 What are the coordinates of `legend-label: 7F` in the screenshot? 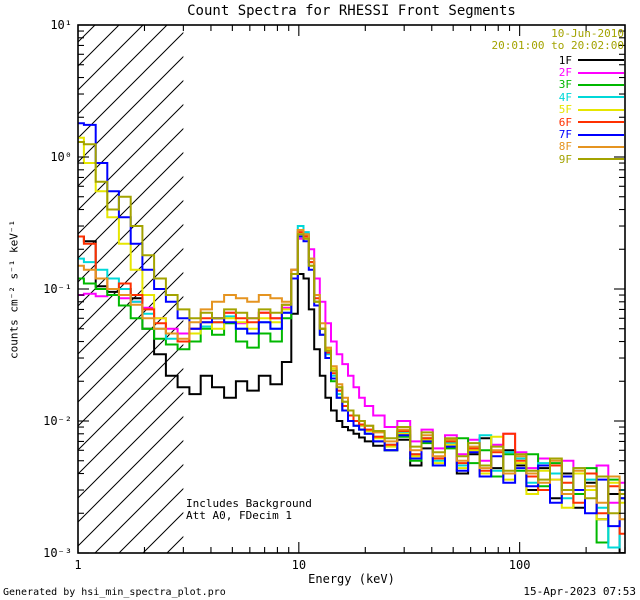 It's located at (565, 135).